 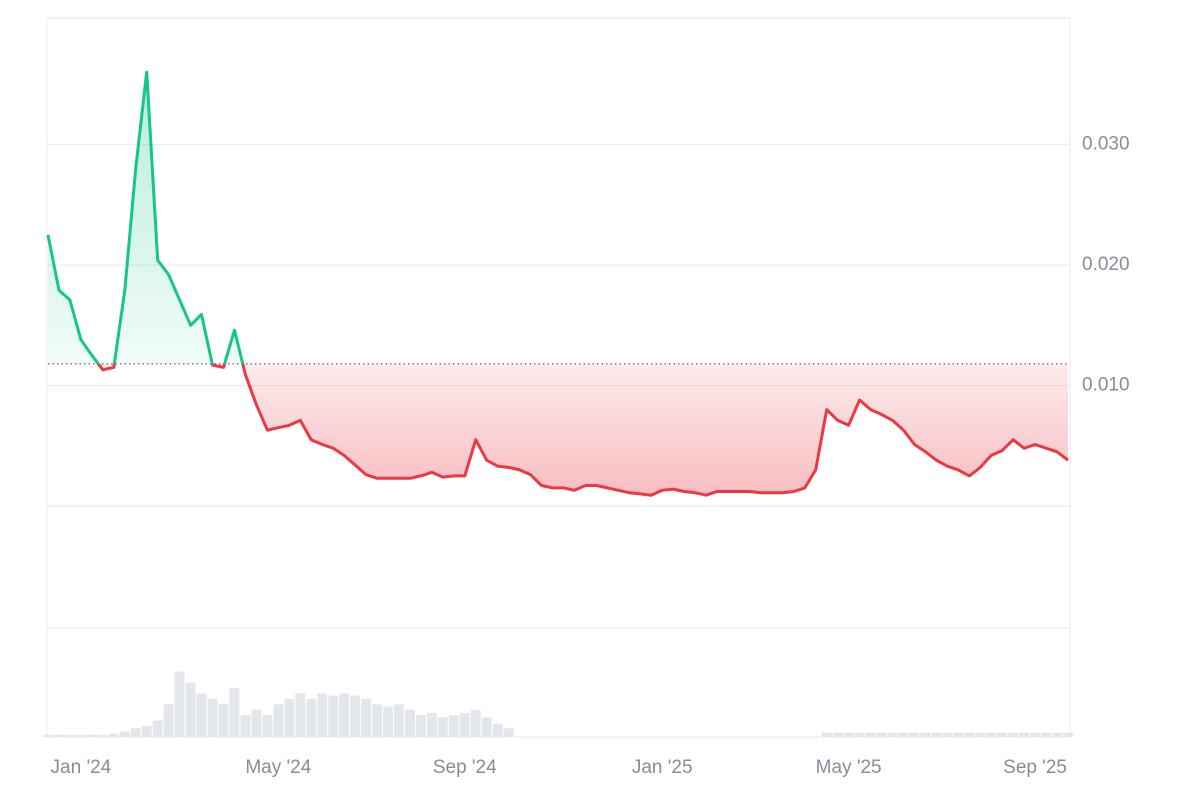 I want to click on x-tick-label: May '24, so click(x=278, y=767).